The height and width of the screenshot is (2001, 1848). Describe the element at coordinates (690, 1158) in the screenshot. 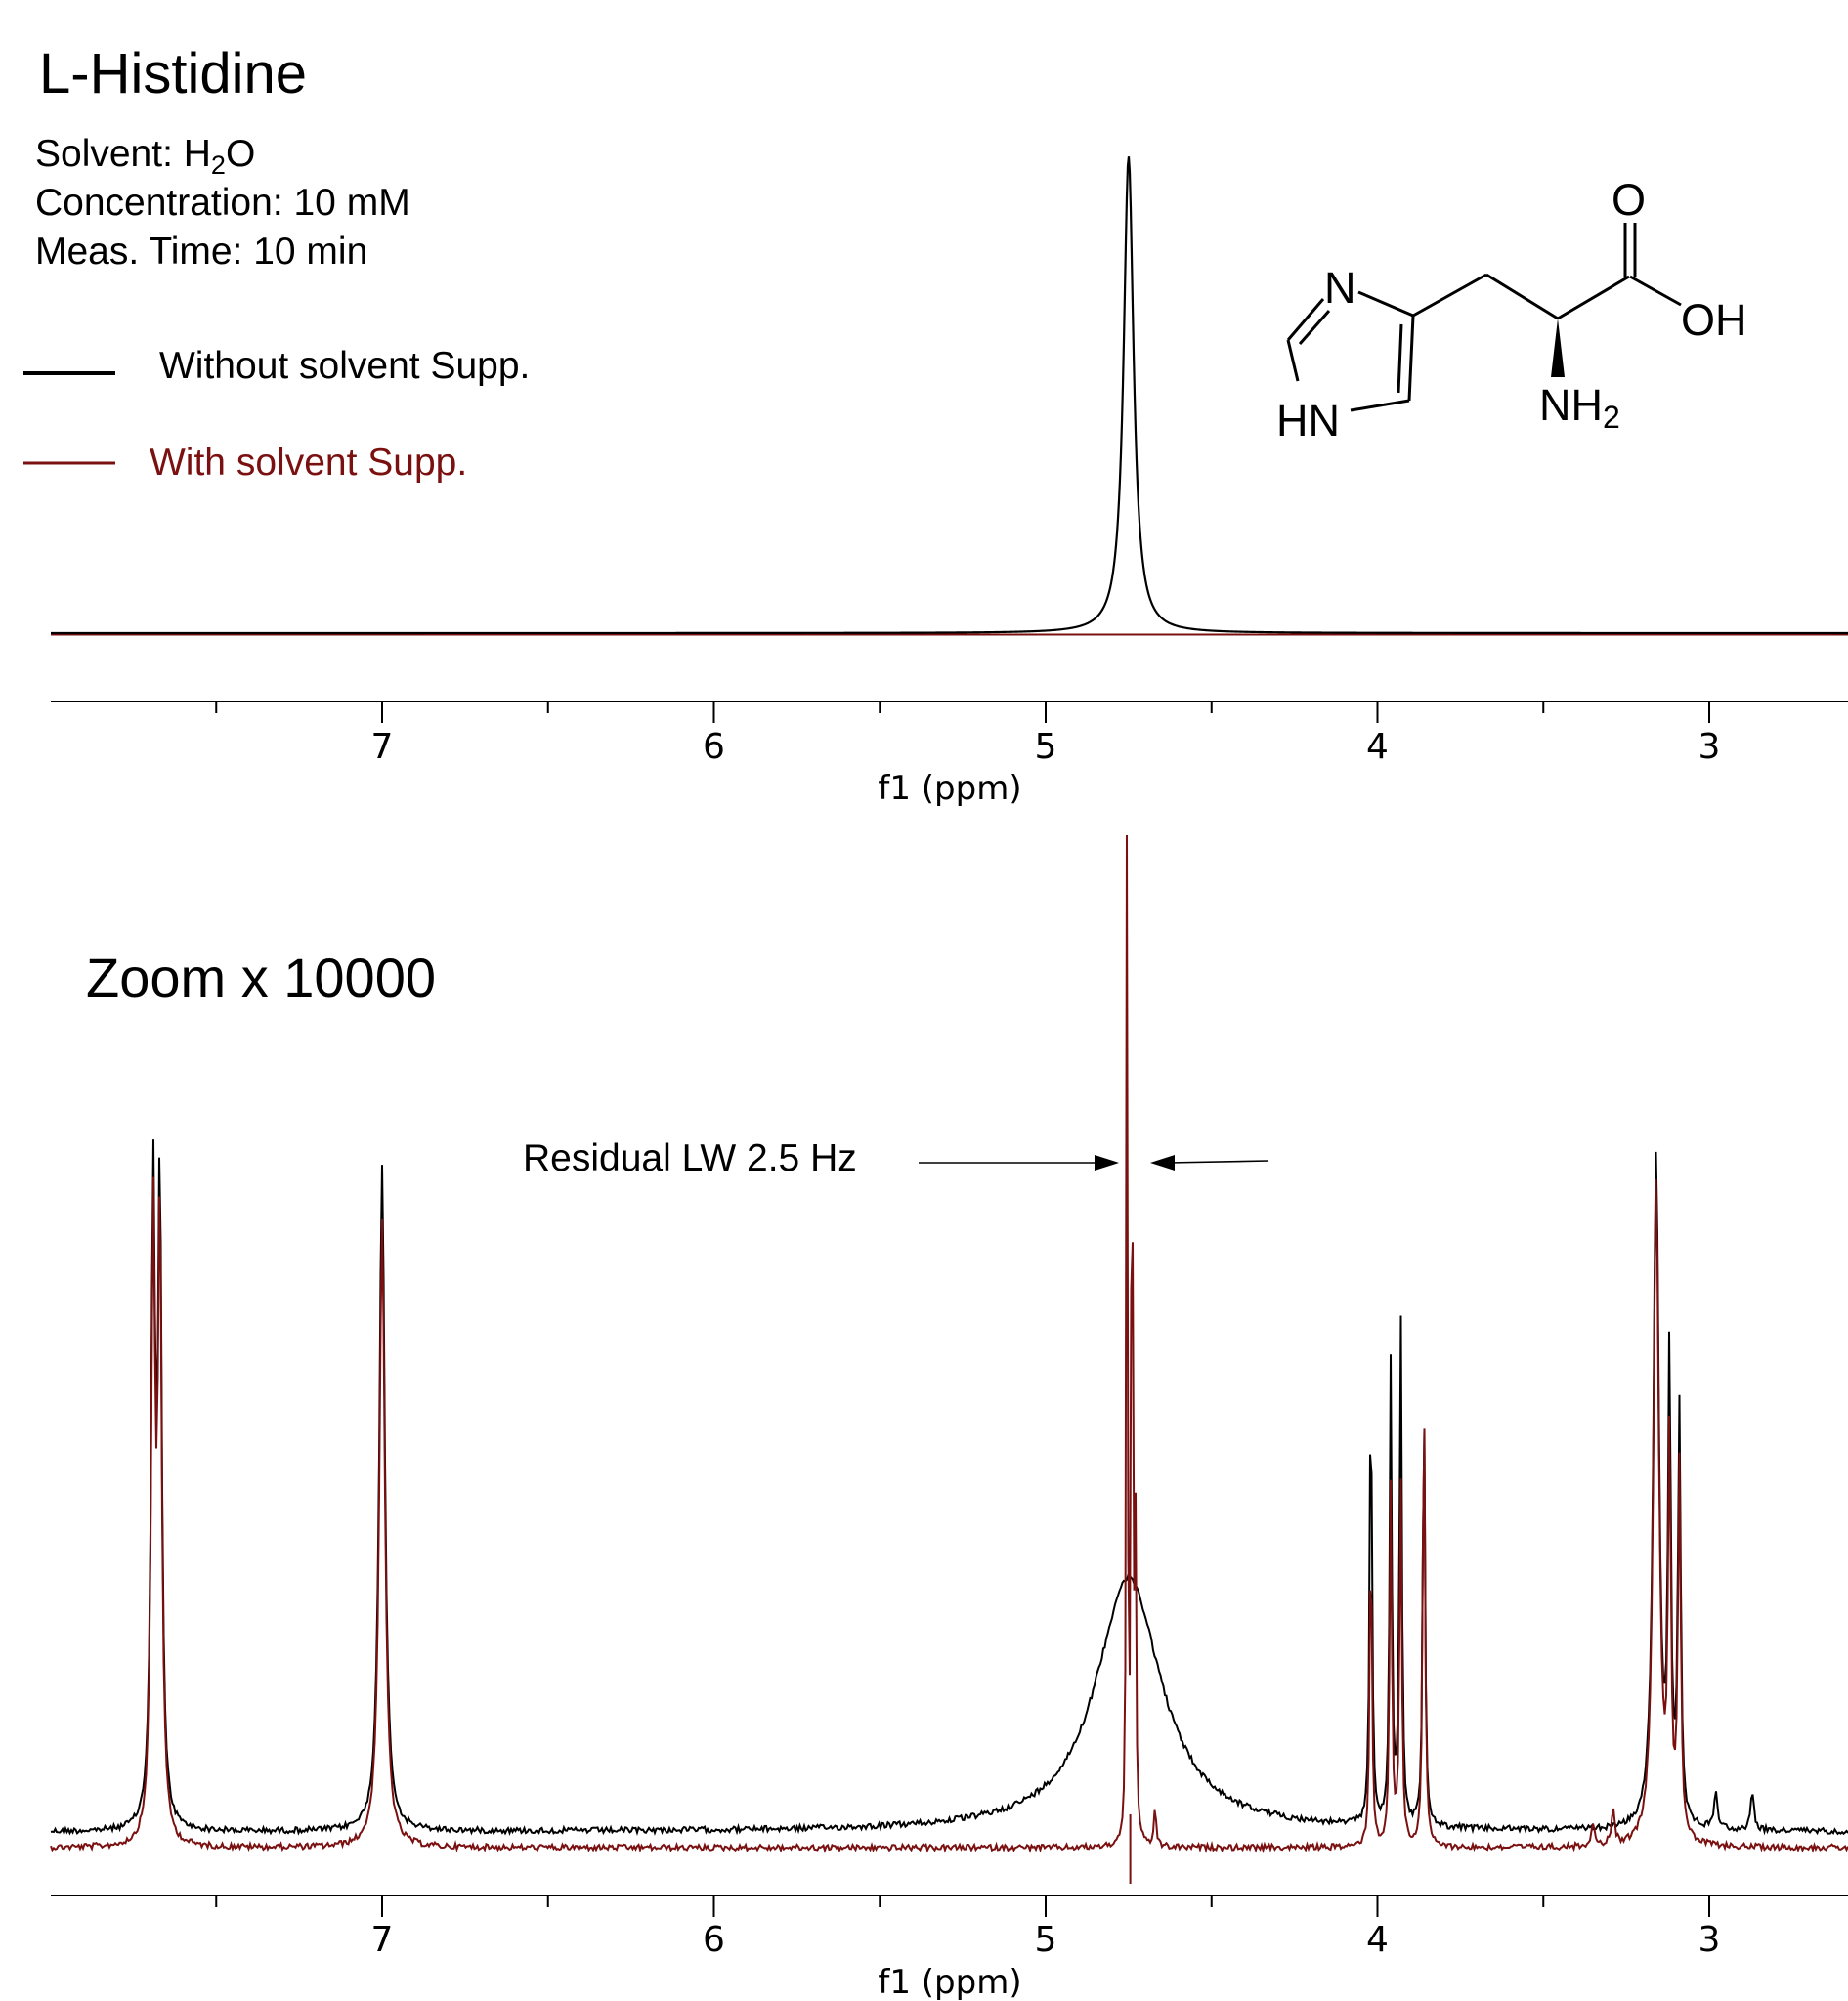

I see `residual-lw-annotation: Residual LW 2.5 Hz` at that location.